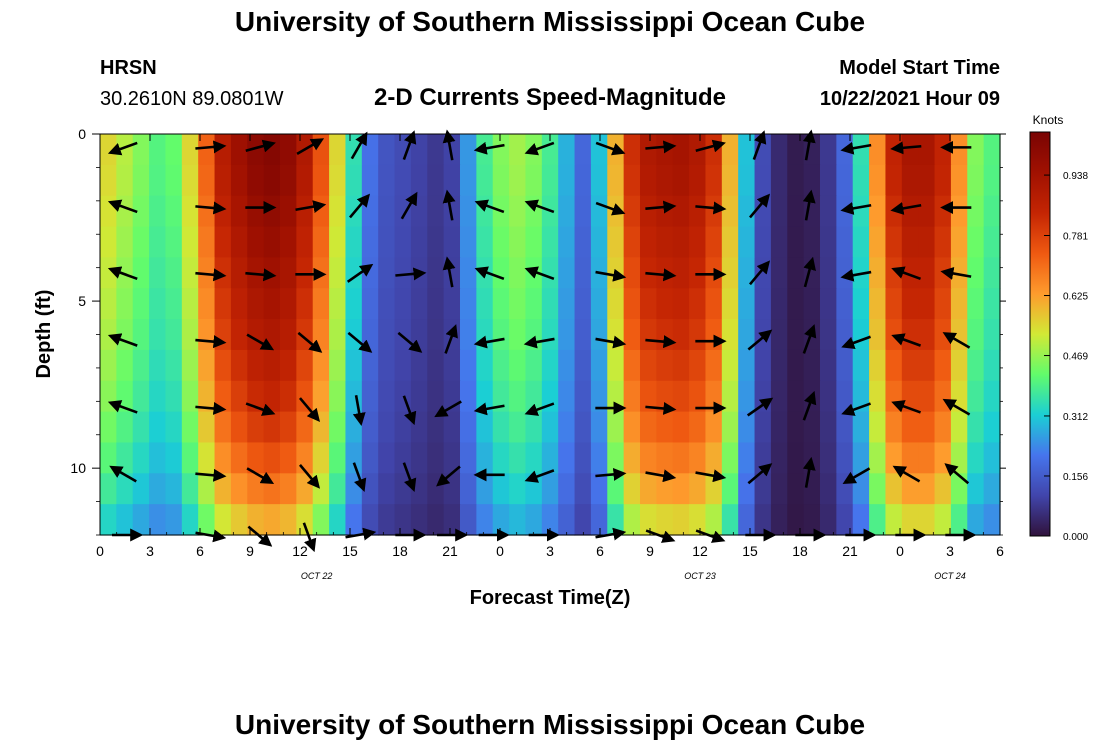 This screenshot has width=1100, height=750. I want to click on colorbar-tick-label: 0.938, so click(1075, 176).